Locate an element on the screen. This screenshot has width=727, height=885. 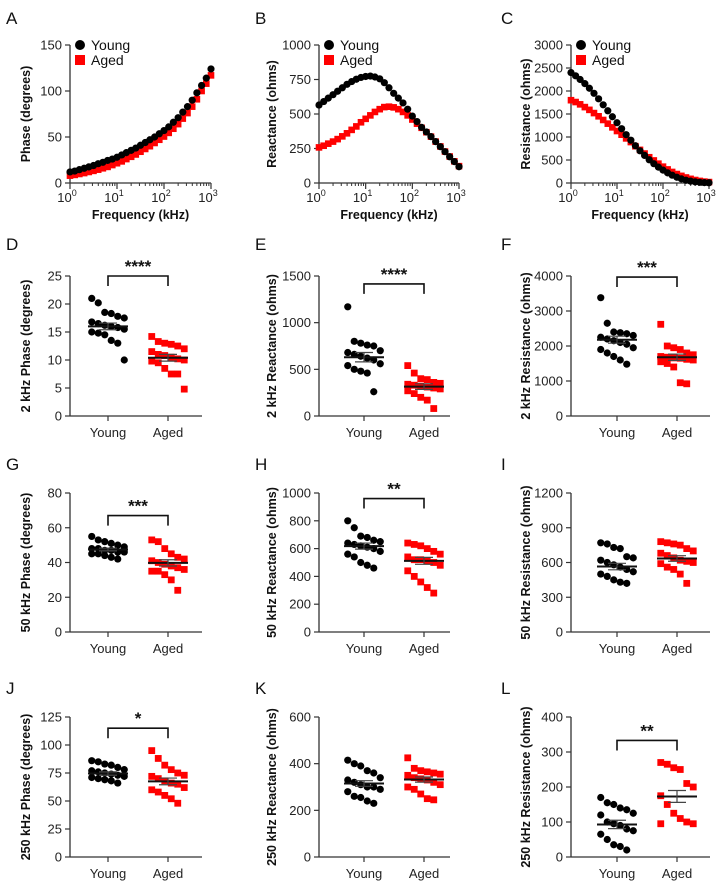
y-tick-label: 15 is located at coordinates (55, 332).